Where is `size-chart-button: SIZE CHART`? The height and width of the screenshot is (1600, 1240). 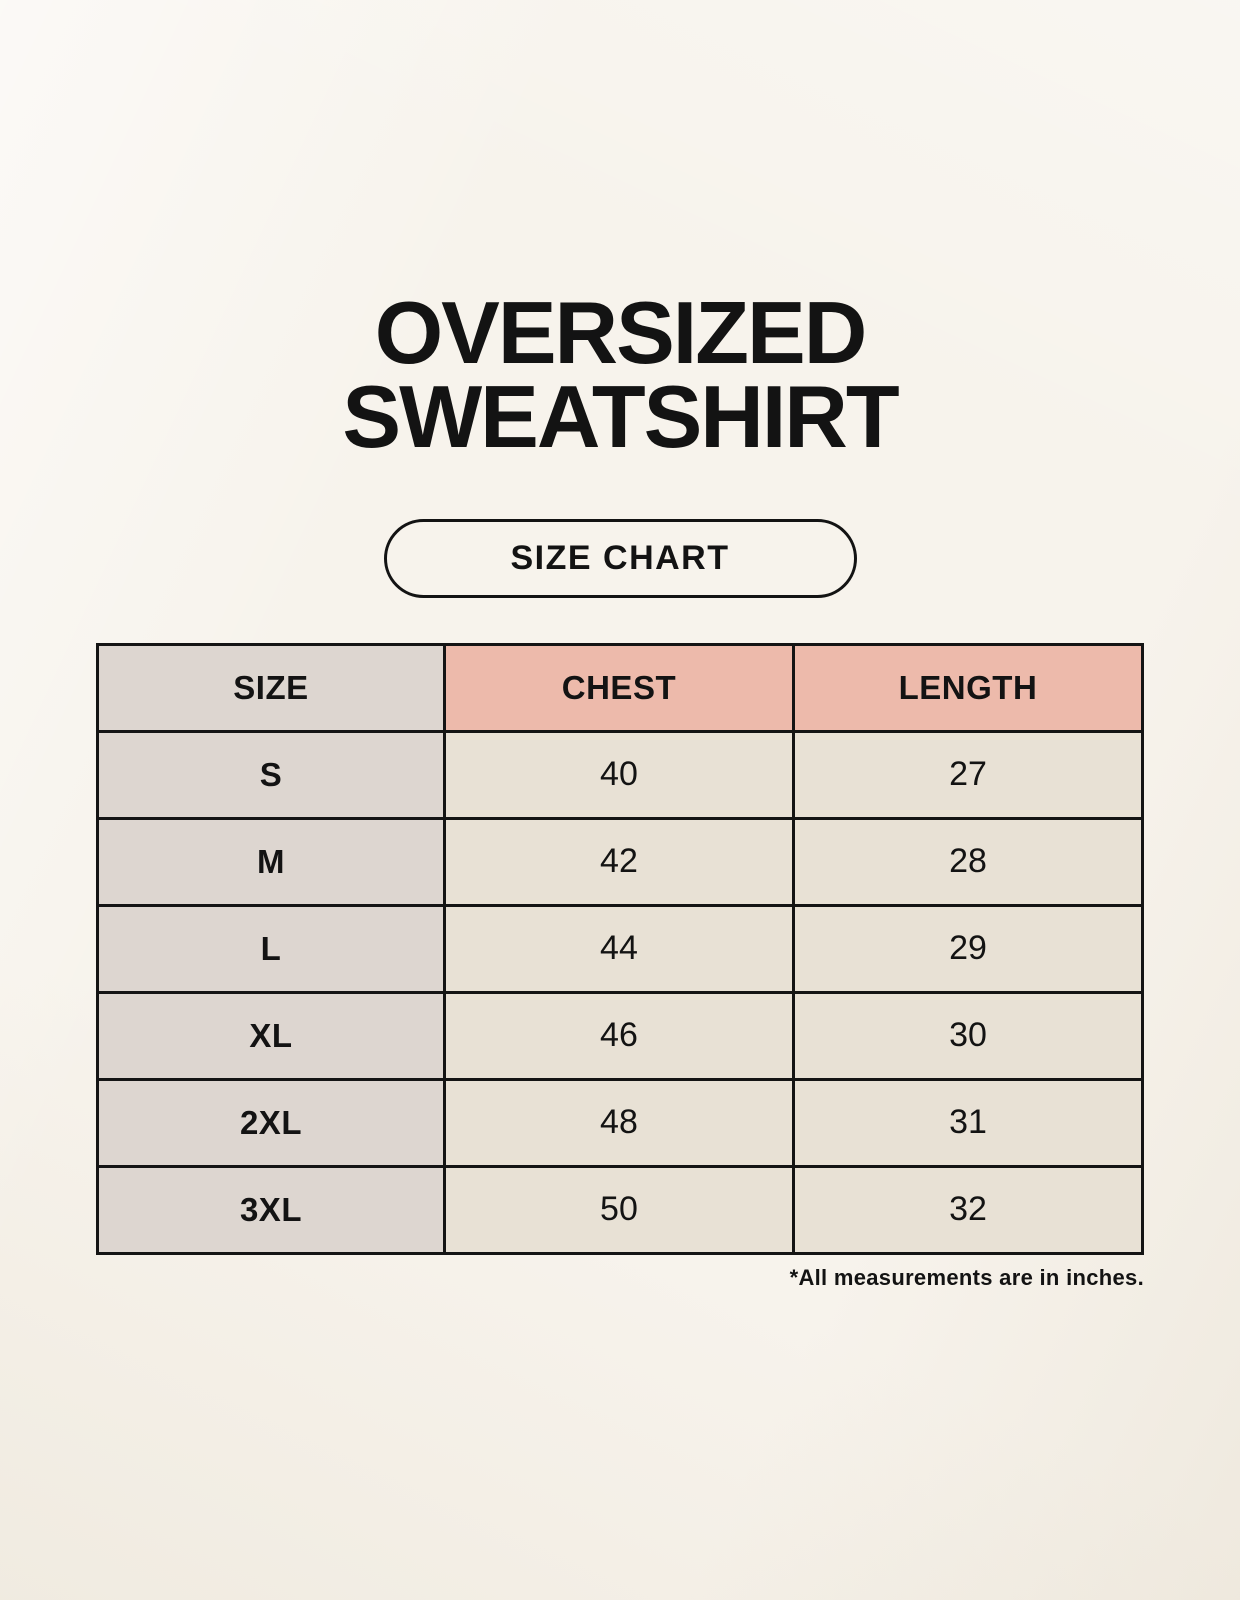 size-chart-button: SIZE CHART is located at coordinates (620, 558).